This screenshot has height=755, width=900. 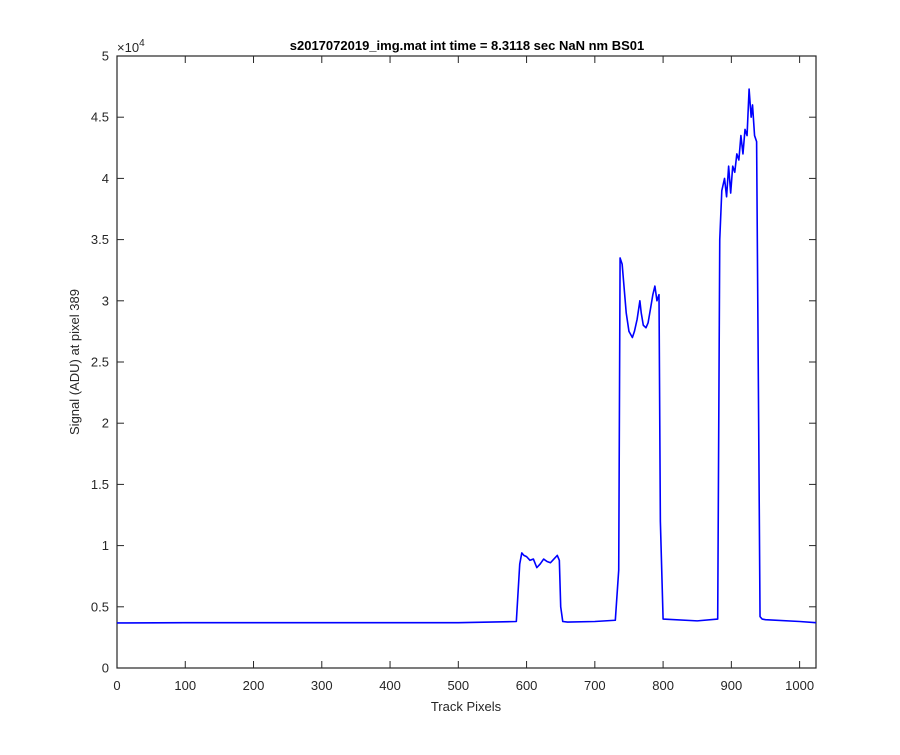 What do you see at coordinates (100, 117) in the screenshot?
I see `y-tick-label: 4.5` at bounding box center [100, 117].